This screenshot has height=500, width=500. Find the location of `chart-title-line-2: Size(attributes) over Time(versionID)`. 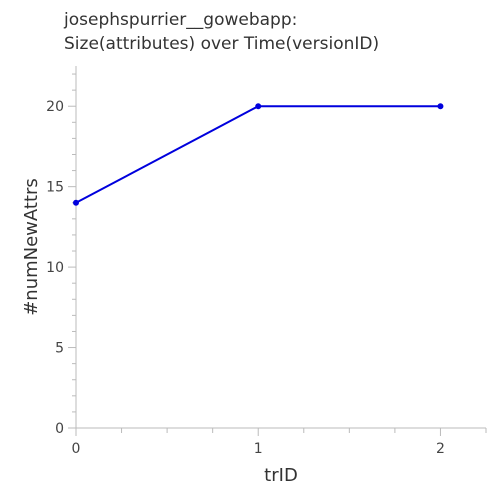

chart-title-line-2: Size(attributes) over Time(versionID) is located at coordinates (222, 44).